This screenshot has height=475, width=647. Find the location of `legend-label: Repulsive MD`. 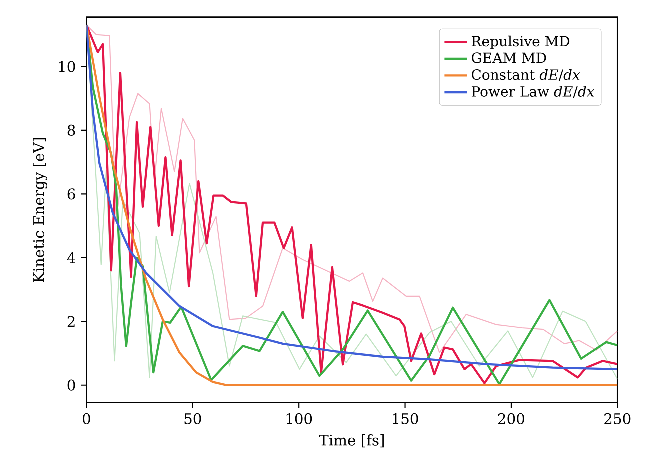

legend-label: Repulsive MD is located at coordinates (521, 43).